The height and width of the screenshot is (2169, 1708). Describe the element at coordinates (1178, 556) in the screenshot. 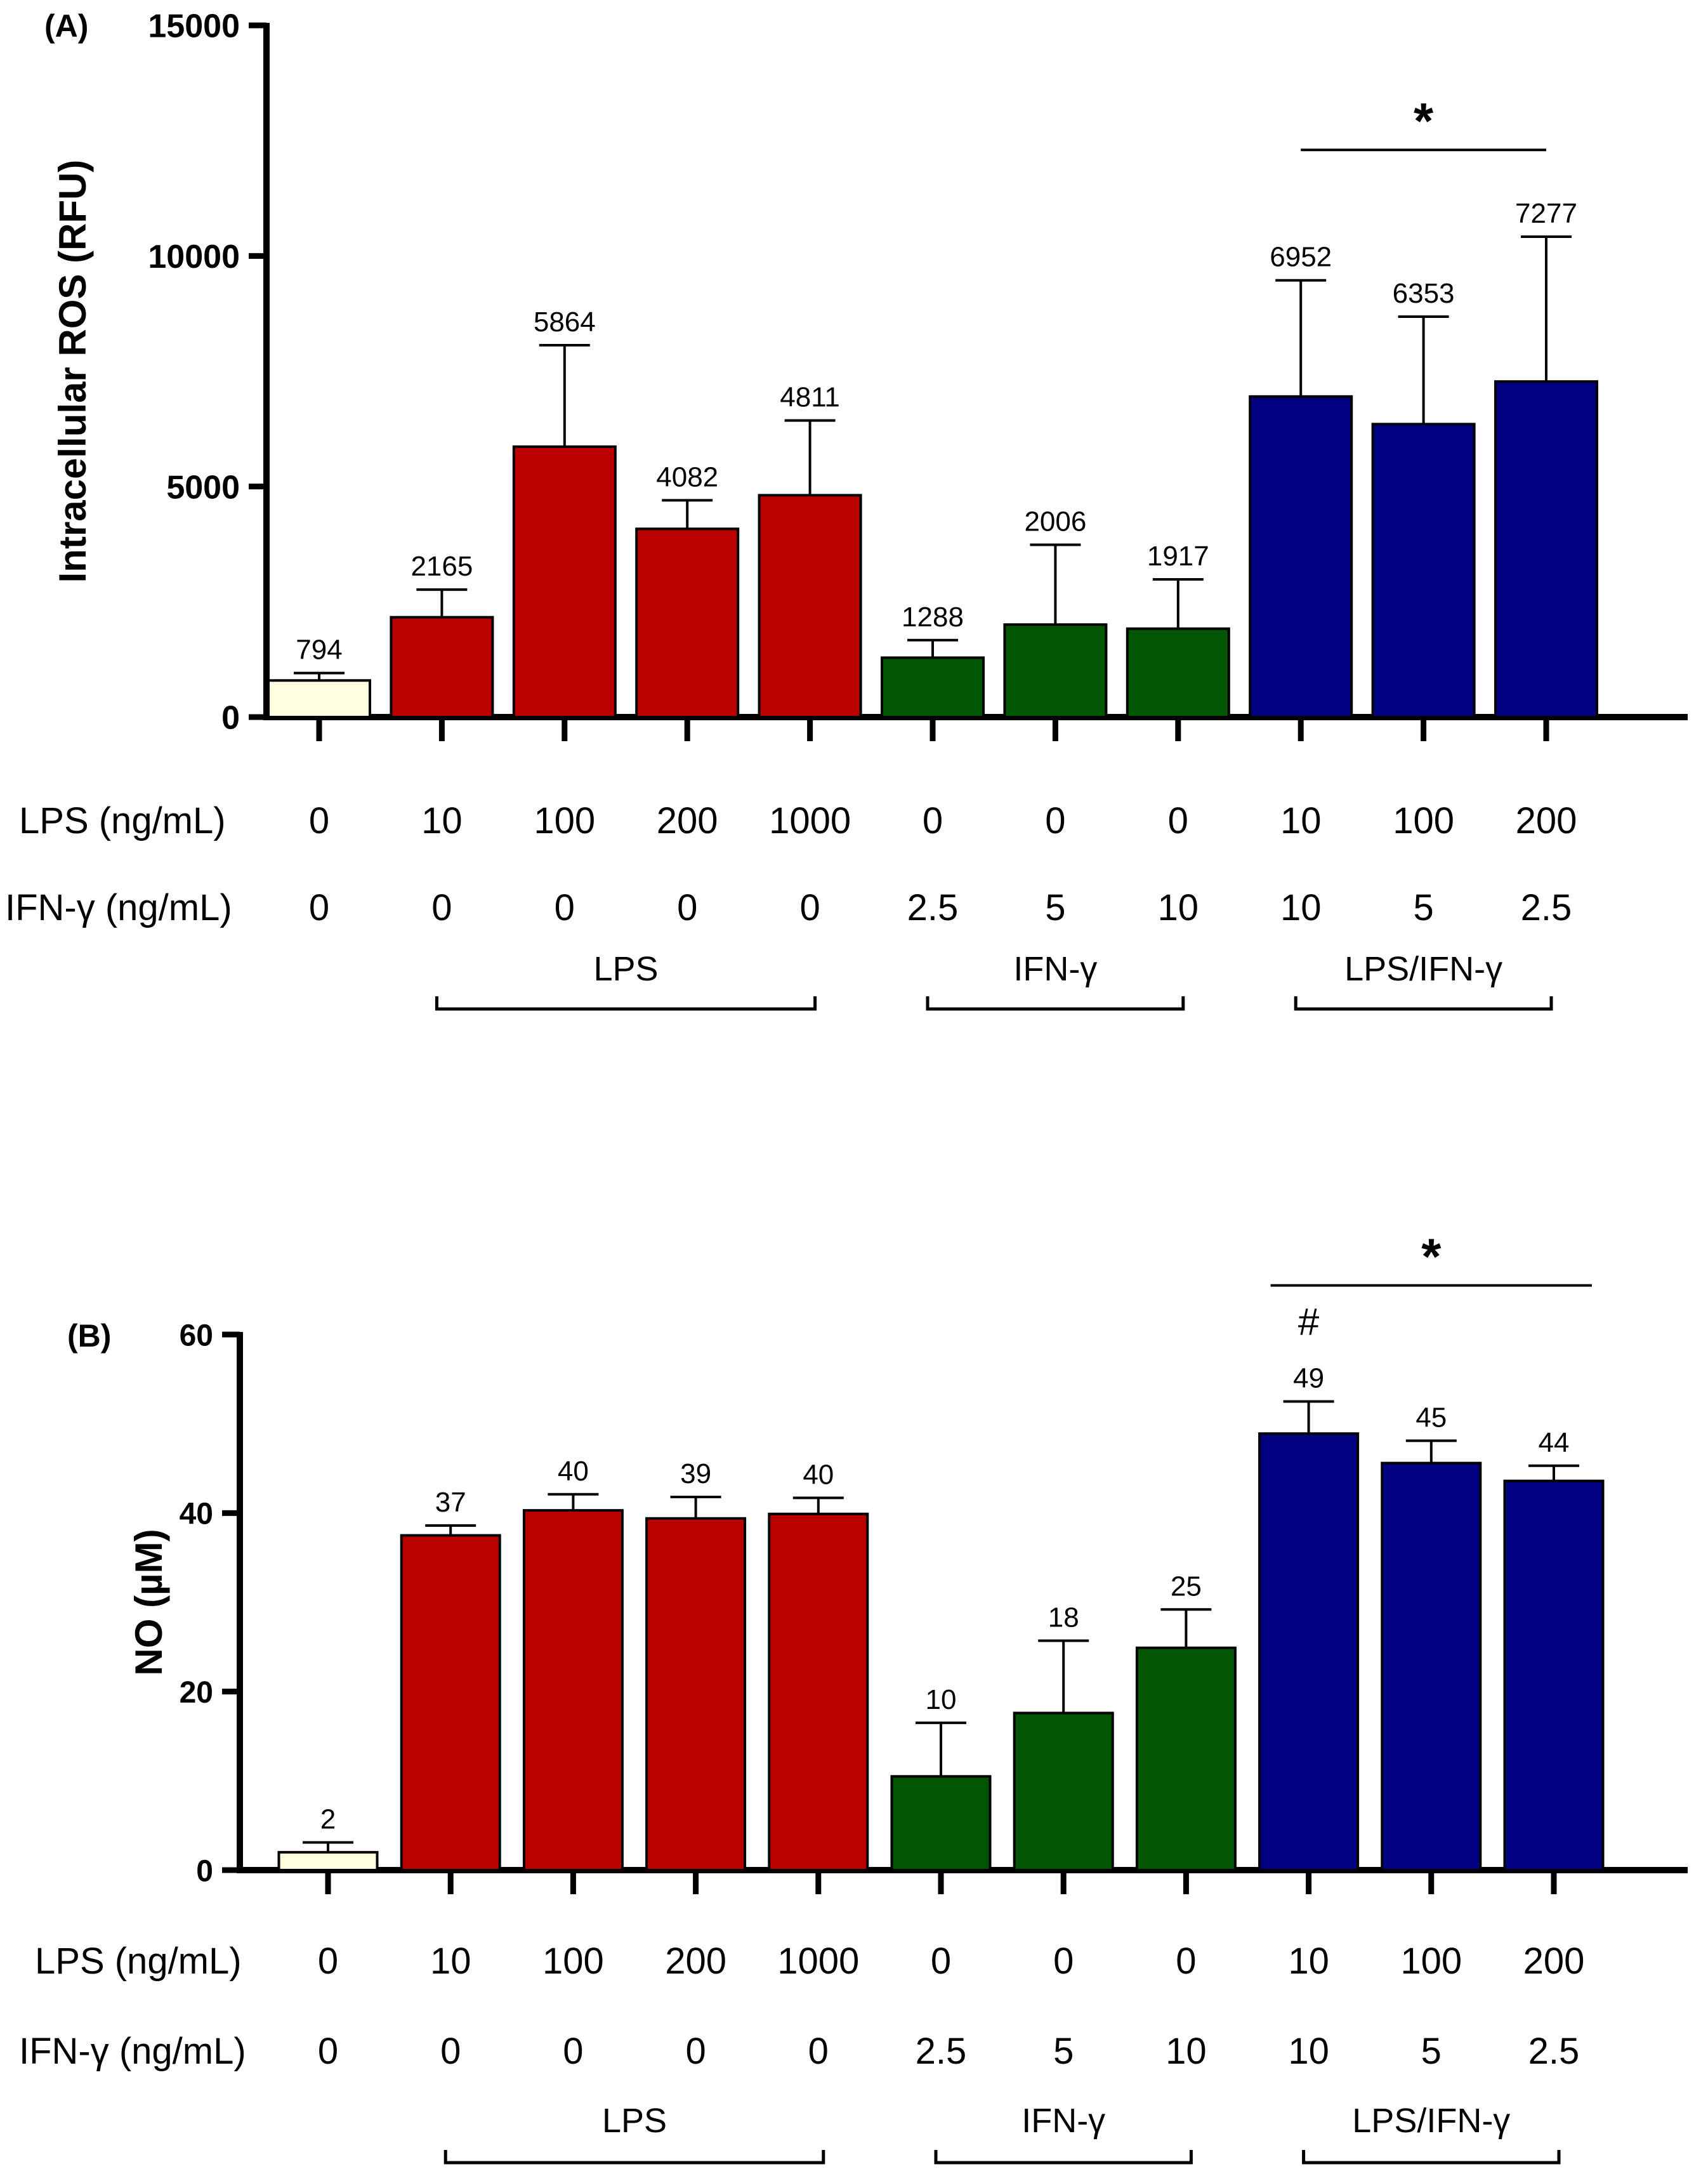

I see `value-label: 1917` at that location.